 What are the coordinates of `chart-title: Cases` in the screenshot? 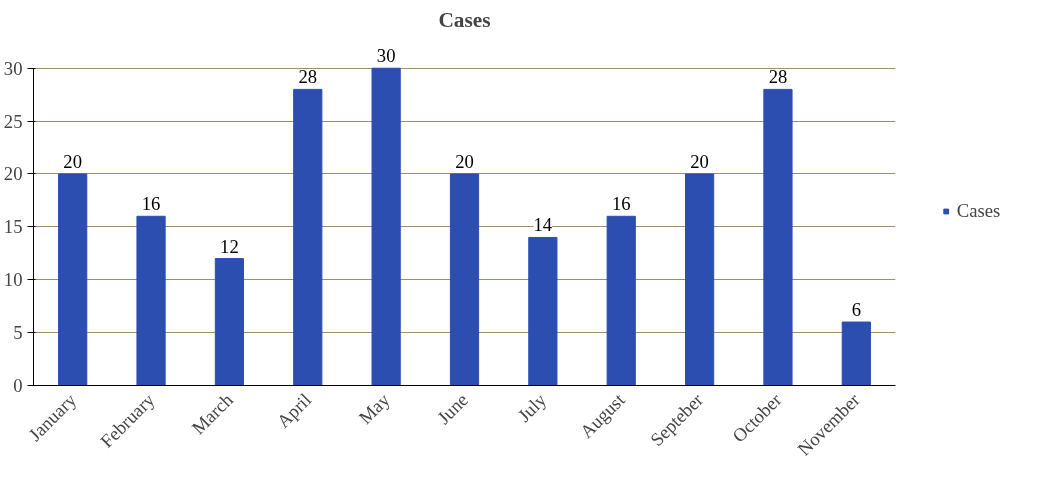 It's located at (464, 19).